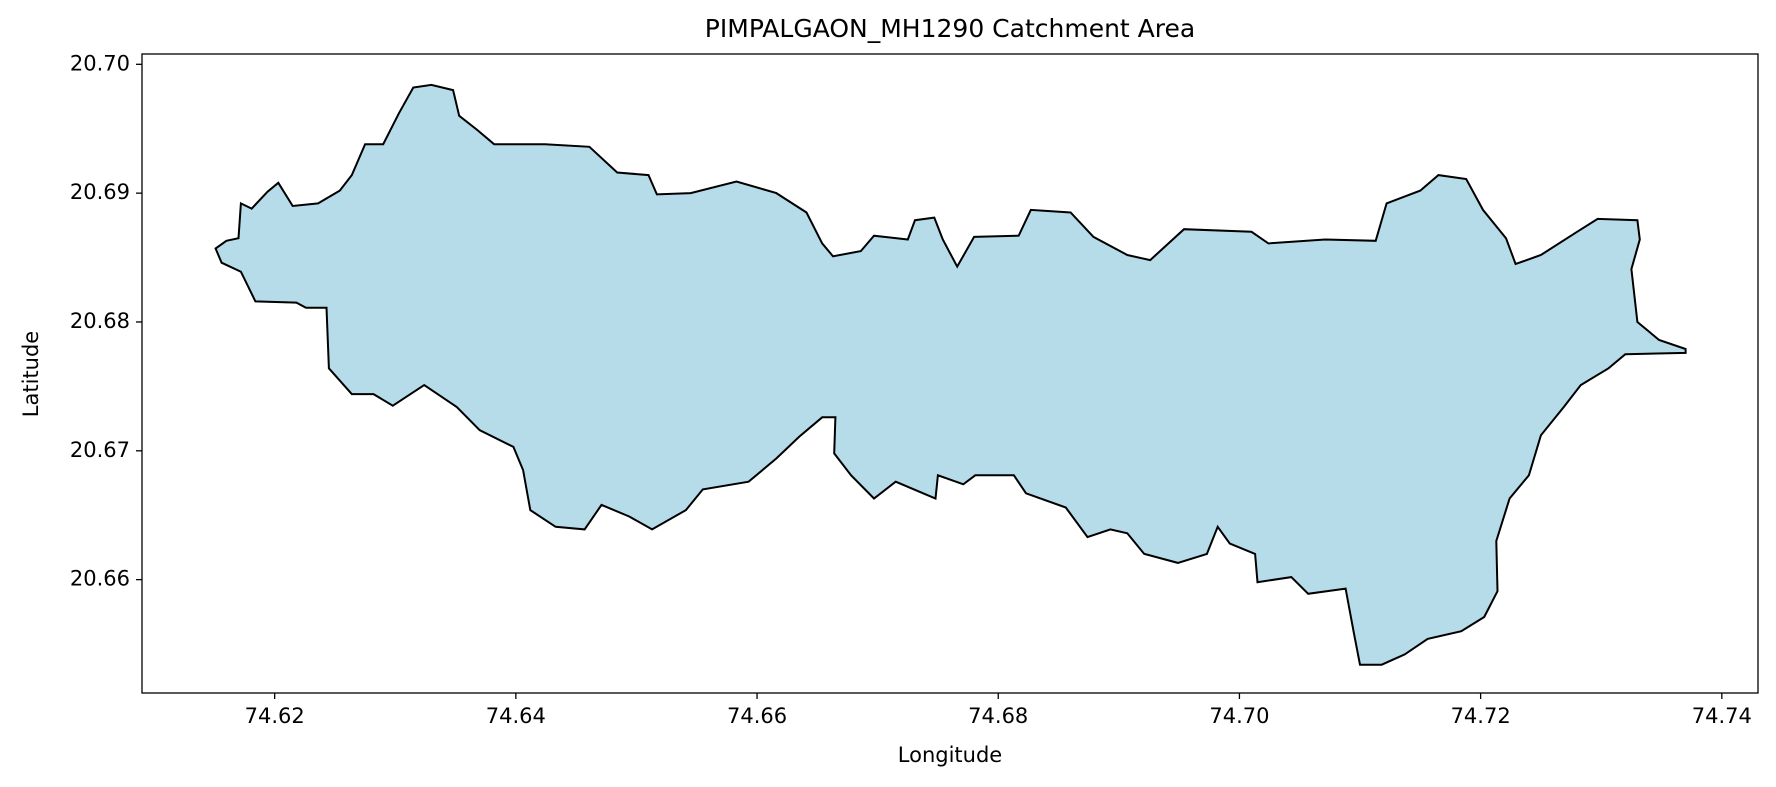 This screenshot has height=787, width=1776. I want to click on x-tick-label: 74.70, so click(1239, 716).